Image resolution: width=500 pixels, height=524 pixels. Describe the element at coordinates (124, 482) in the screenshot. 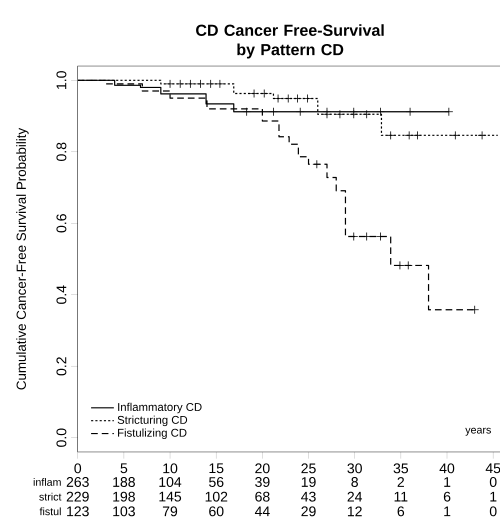

I see `text: 188` at that location.